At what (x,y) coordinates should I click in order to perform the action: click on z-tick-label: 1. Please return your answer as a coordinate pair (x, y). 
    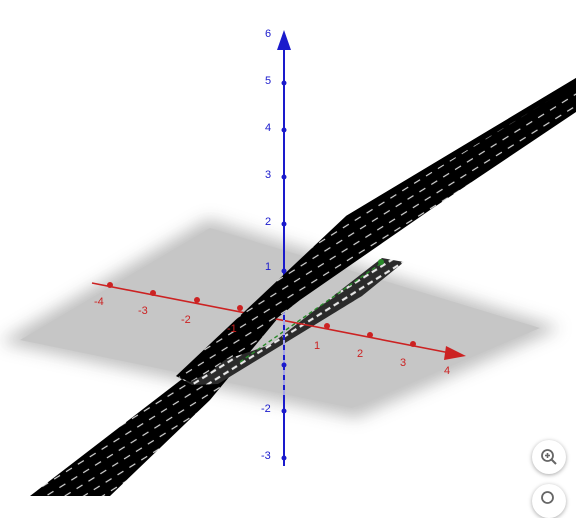
    Looking at the image, I should click on (268, 267).